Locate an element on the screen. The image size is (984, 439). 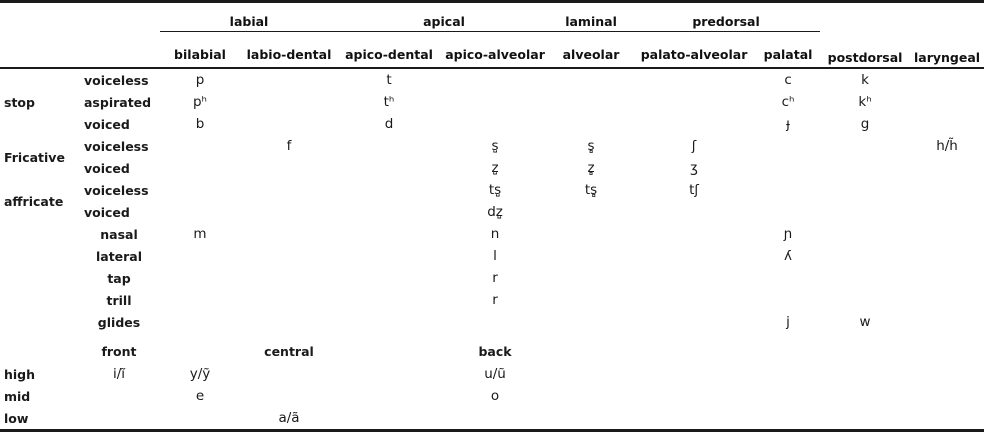
cell-stop-voiceless-labio-dental is located at coordinates (289, 79).